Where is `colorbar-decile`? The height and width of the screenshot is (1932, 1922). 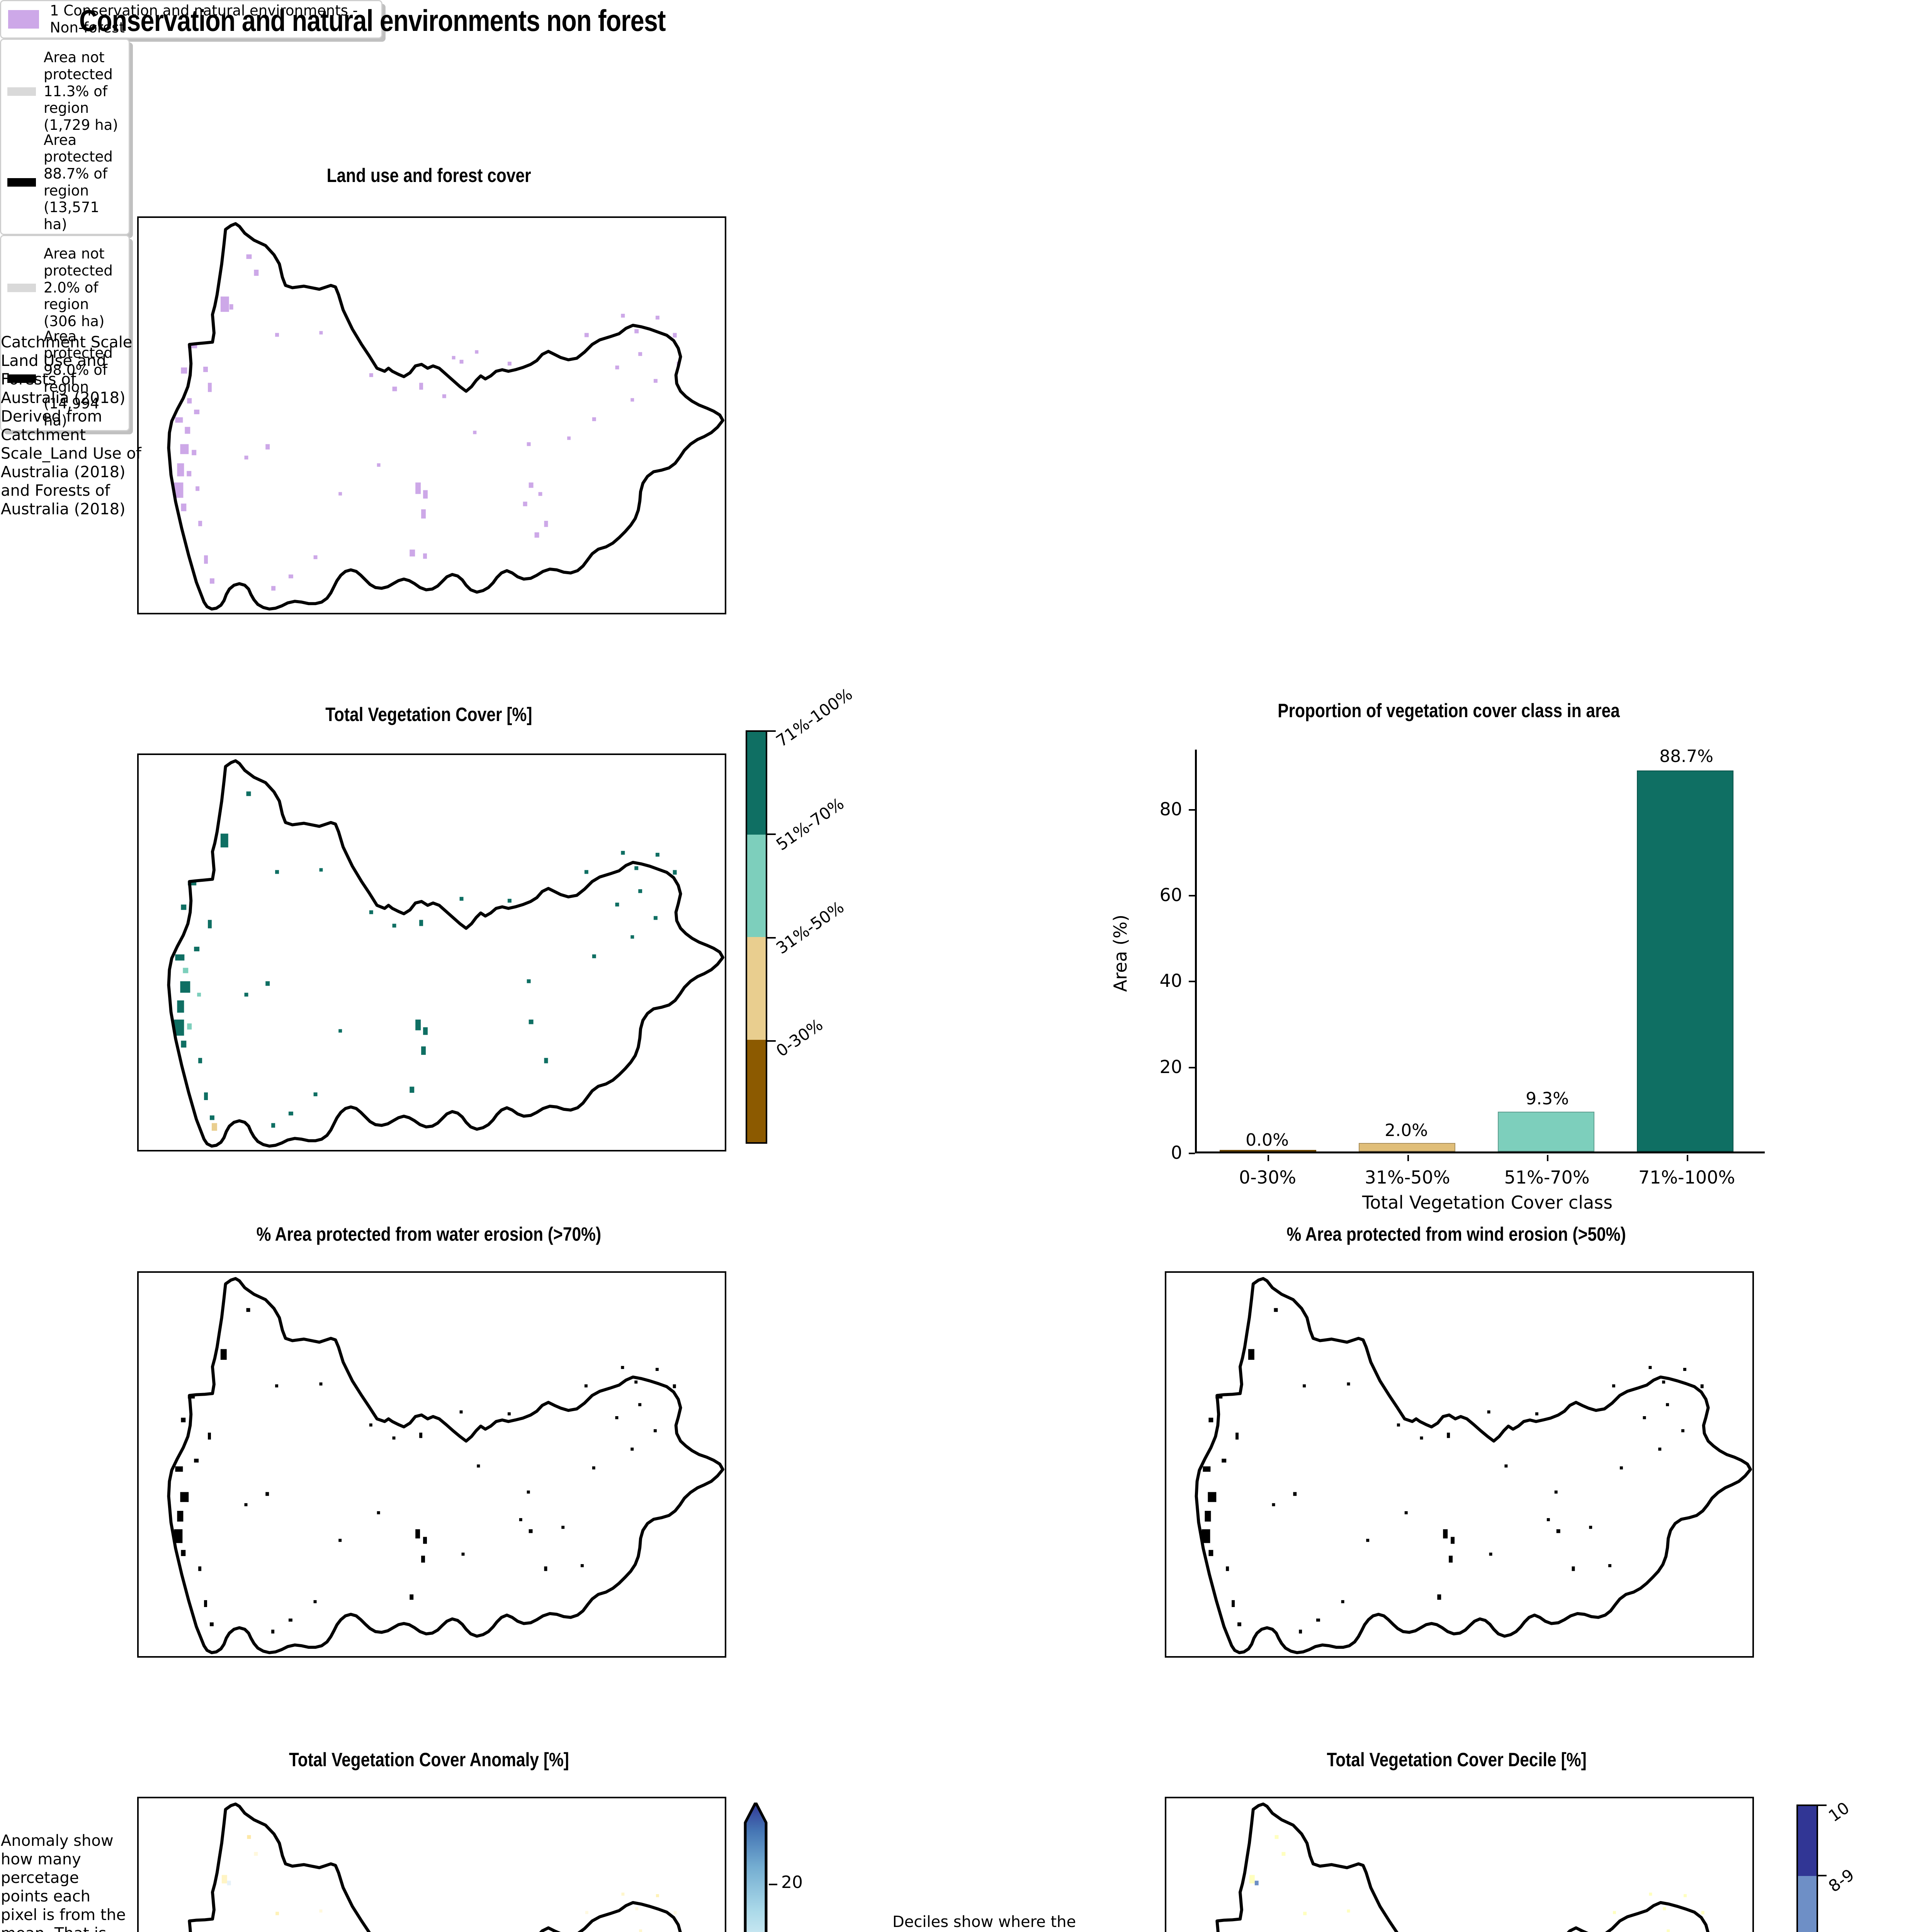 colorbar-decile is located at coordinates (1807, 1868).